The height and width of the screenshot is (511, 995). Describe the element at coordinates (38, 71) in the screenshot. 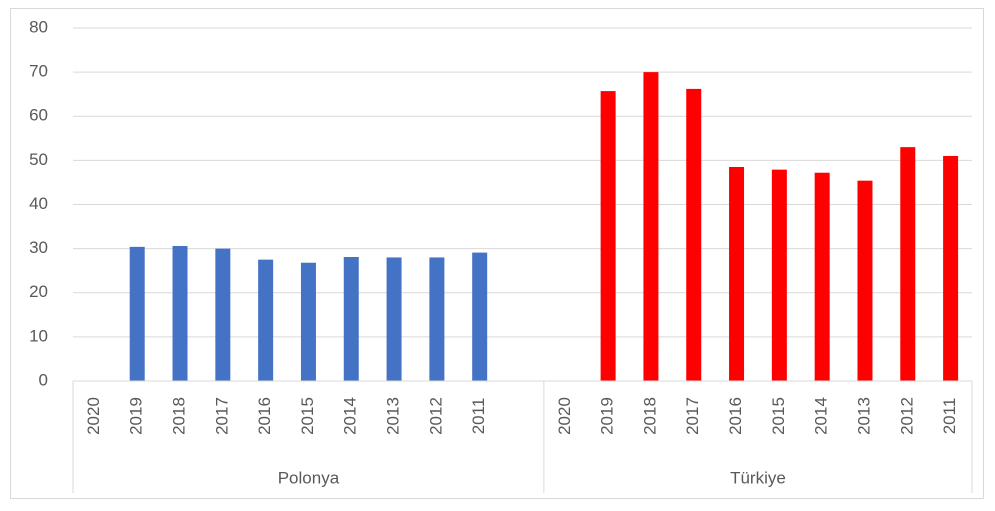

I see `y-tick-label: 70` at that location.